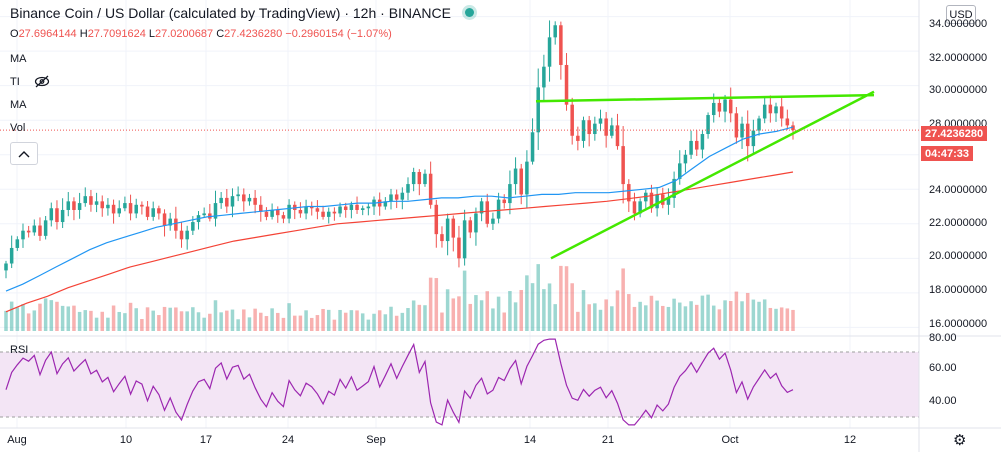 Image resolution: width=1001 pixels, height=452 pixels. I want to click on trendline-lower, so click(712, 175).